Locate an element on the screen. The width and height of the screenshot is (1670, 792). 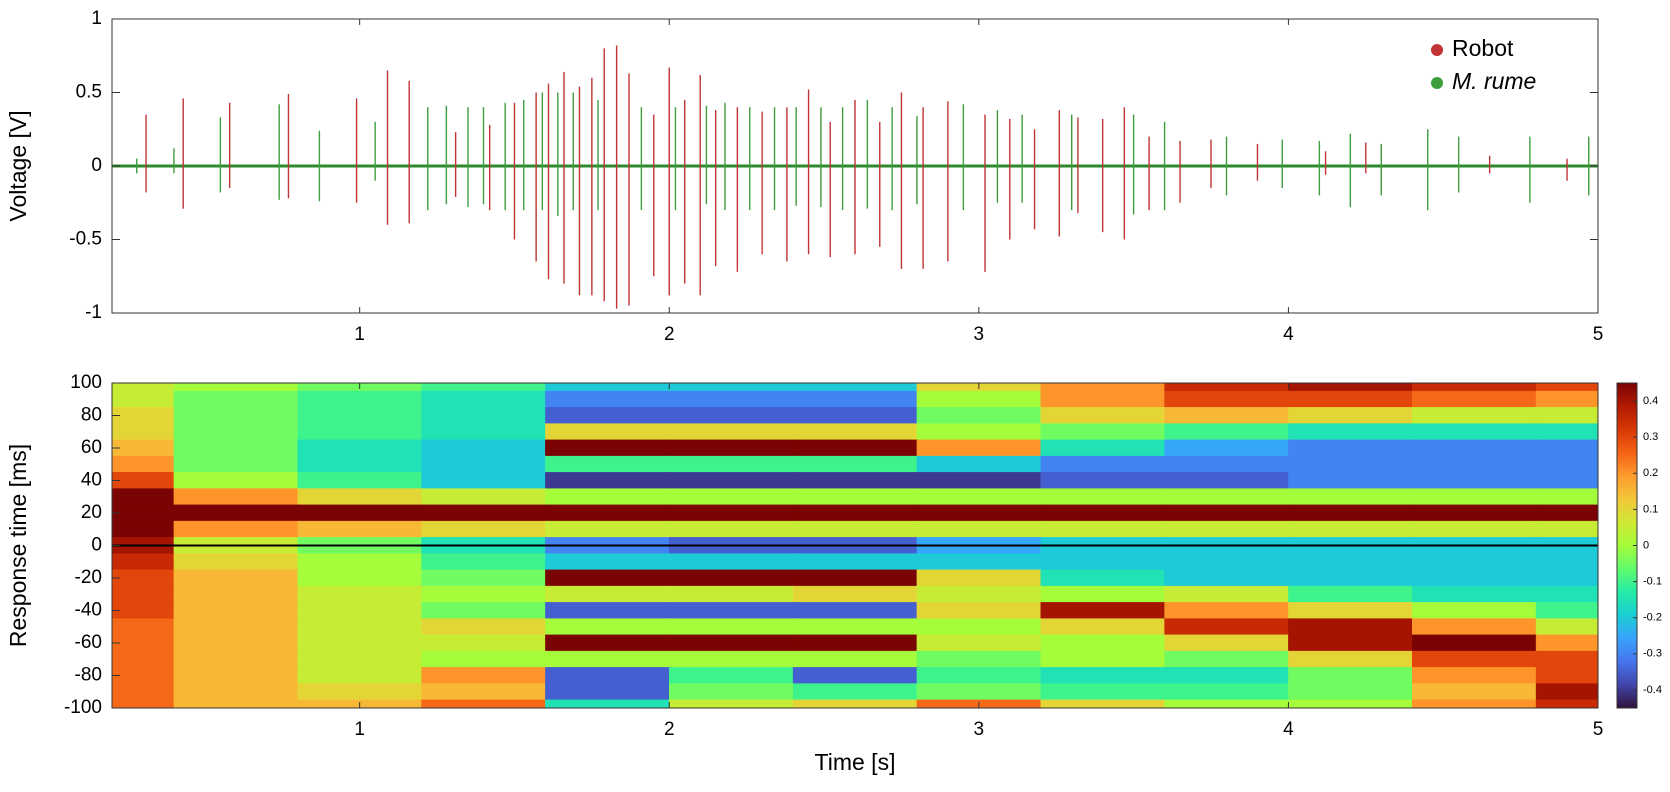
legend-marker is located at coordinates (1437, 50).